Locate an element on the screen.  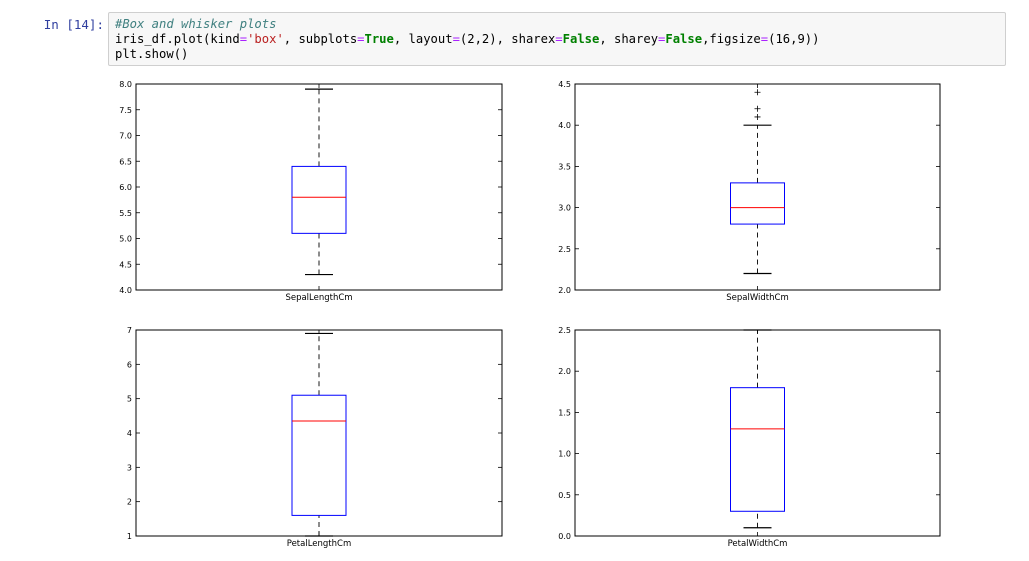
y-tick-label: 3 is located at coordinates (129, 467).